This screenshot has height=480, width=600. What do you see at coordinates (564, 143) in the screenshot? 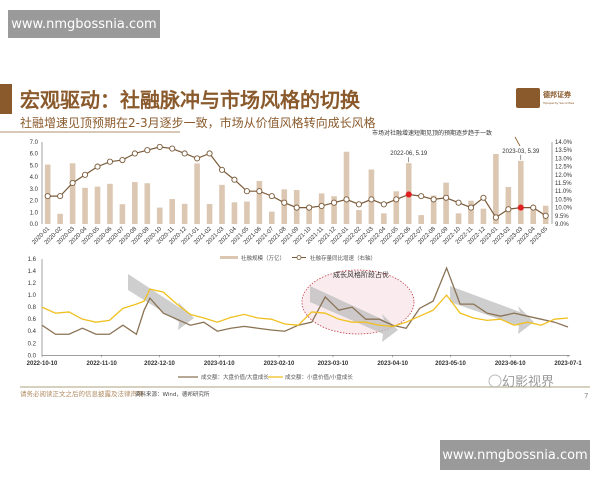
I see `y-tick-right: 14.0%` at bounding box center [564, 143].